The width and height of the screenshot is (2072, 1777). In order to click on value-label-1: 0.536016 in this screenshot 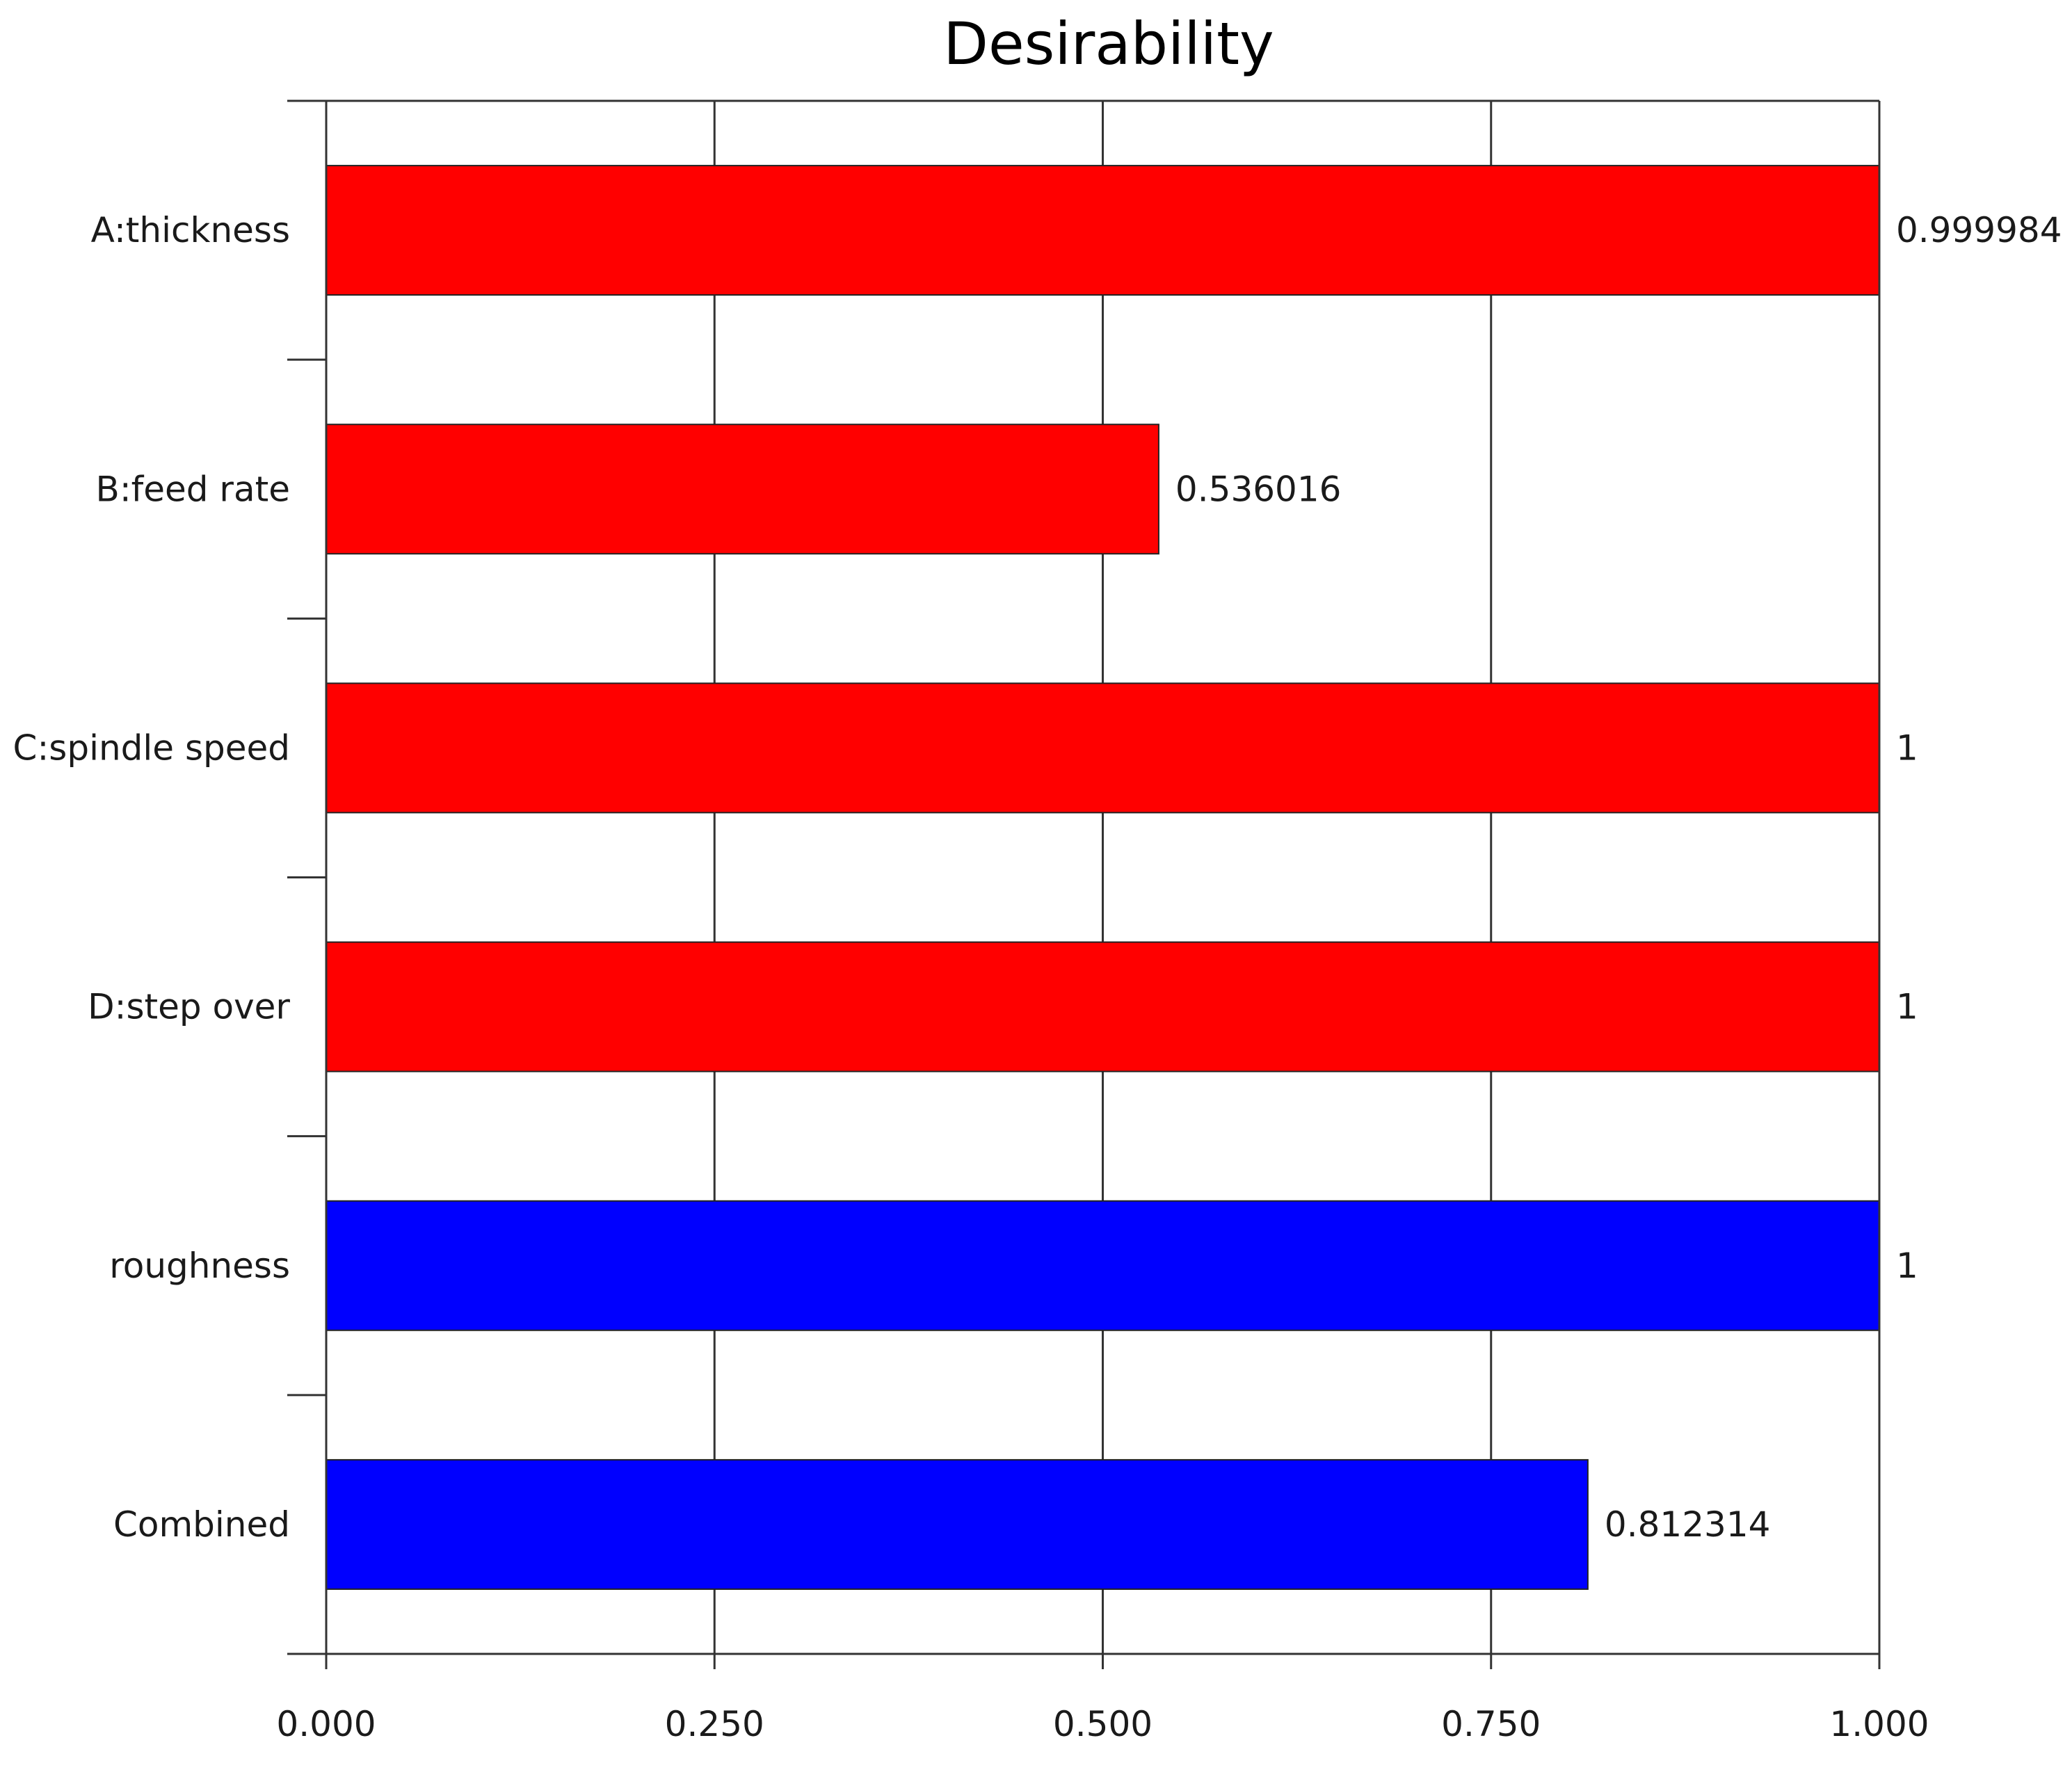, I will do `click(1258, 489)`.